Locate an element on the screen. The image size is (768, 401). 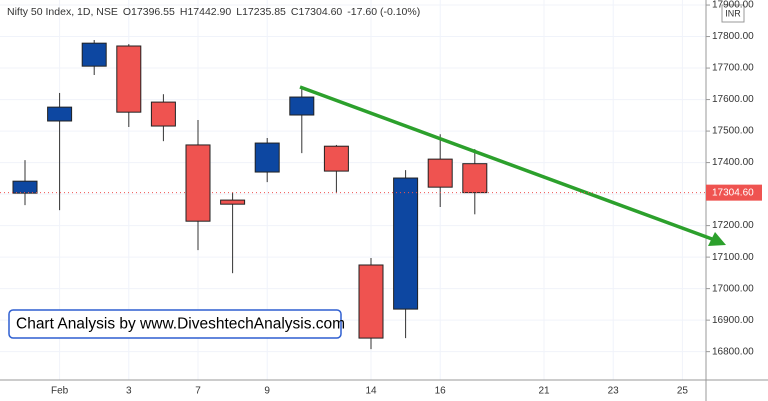
legend-change: -17.60 (-0.10%) is located at coordinates (383, 12).